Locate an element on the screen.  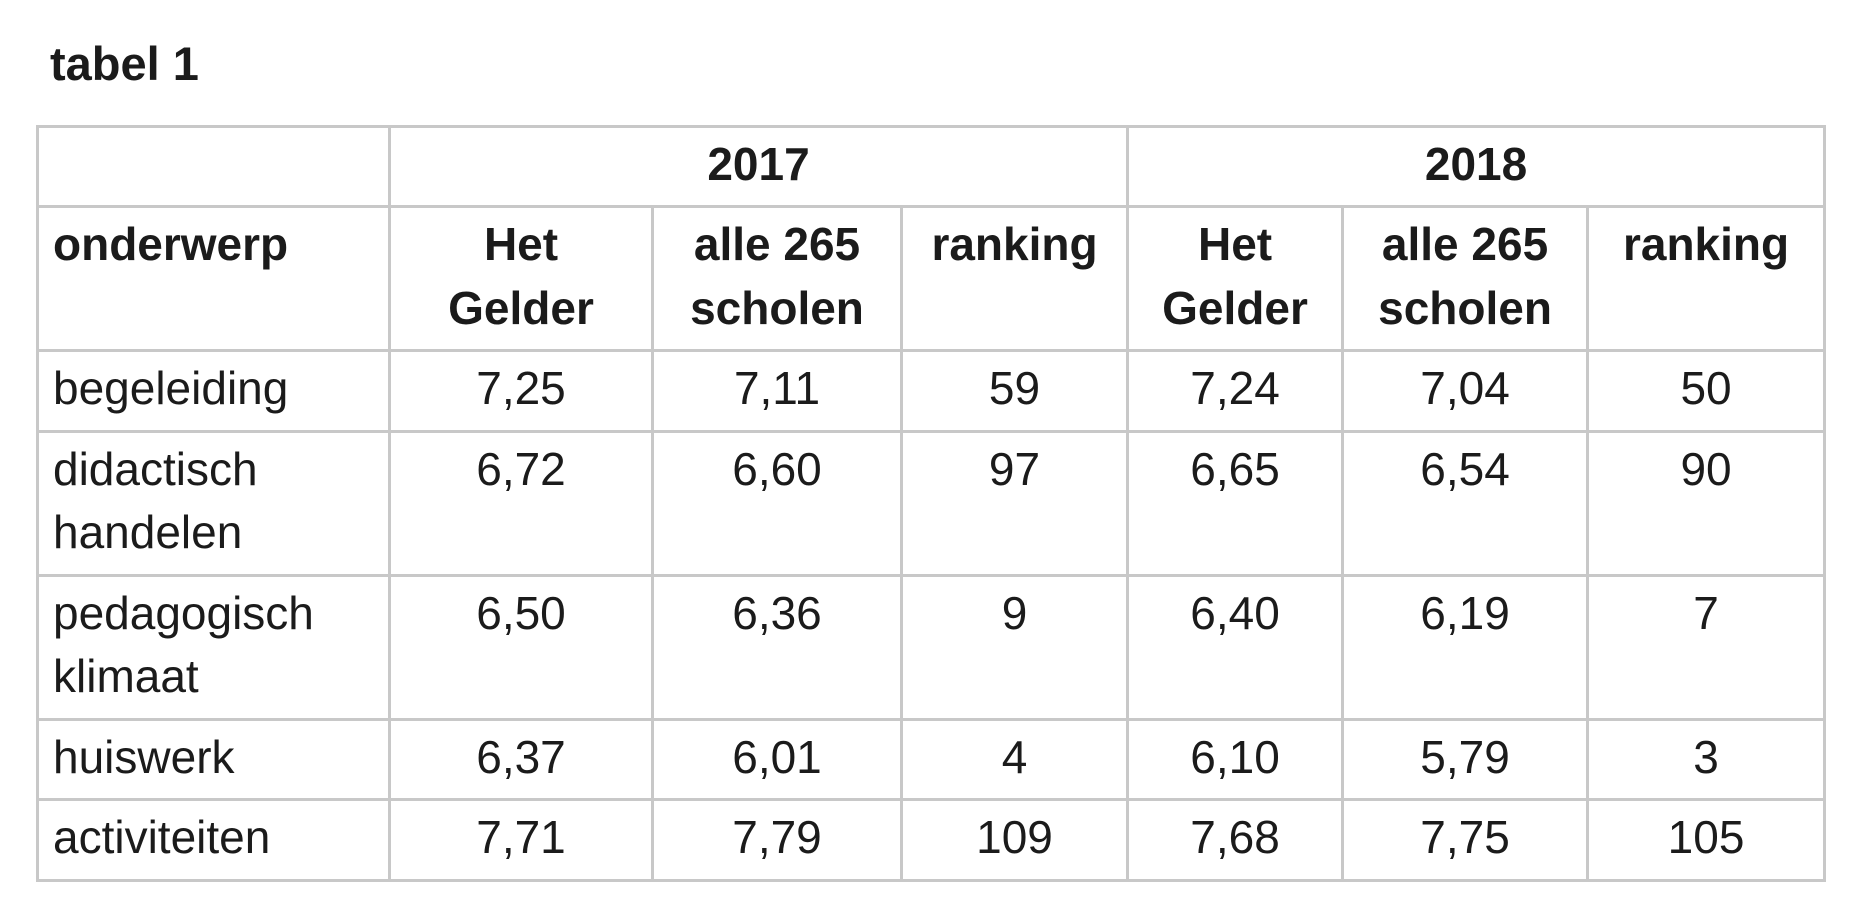
cell-value: 6,37 is located at coordinates (521, 759).